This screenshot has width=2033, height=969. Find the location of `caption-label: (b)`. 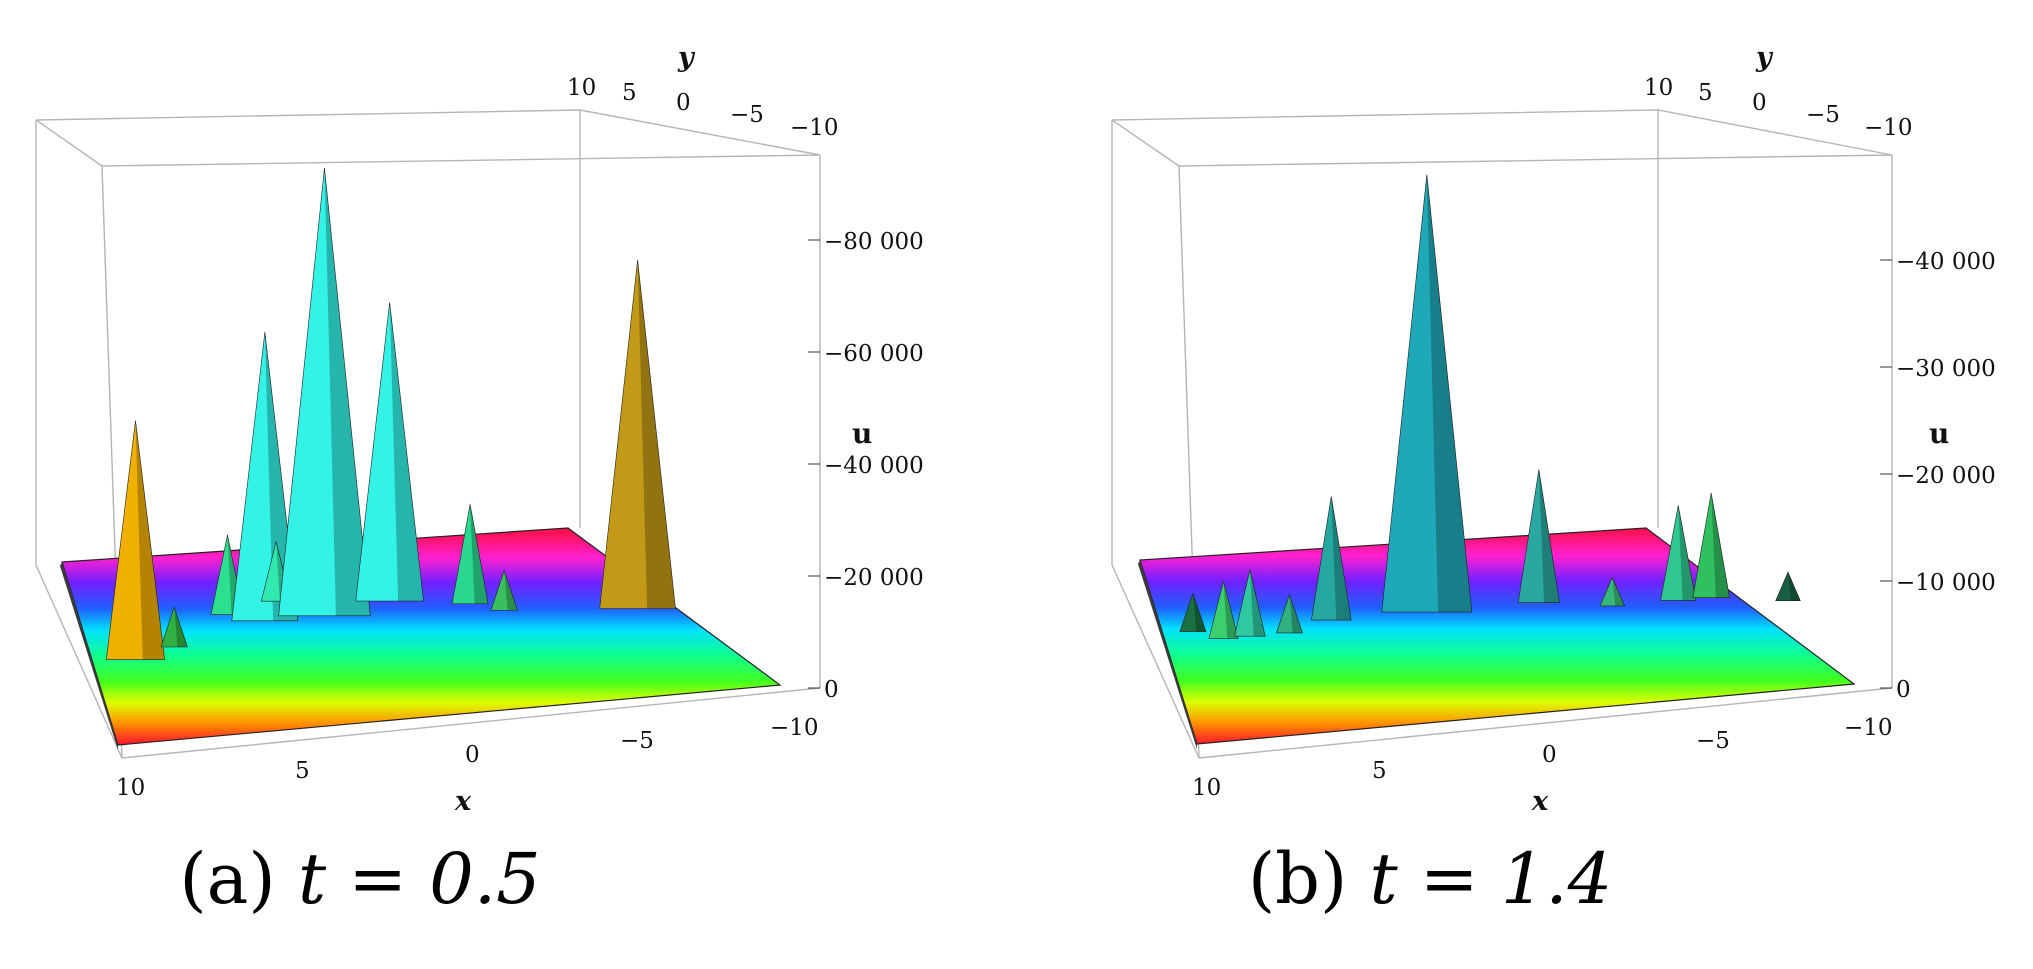

caption-label: (b) is located at coordinates (1297, 879).